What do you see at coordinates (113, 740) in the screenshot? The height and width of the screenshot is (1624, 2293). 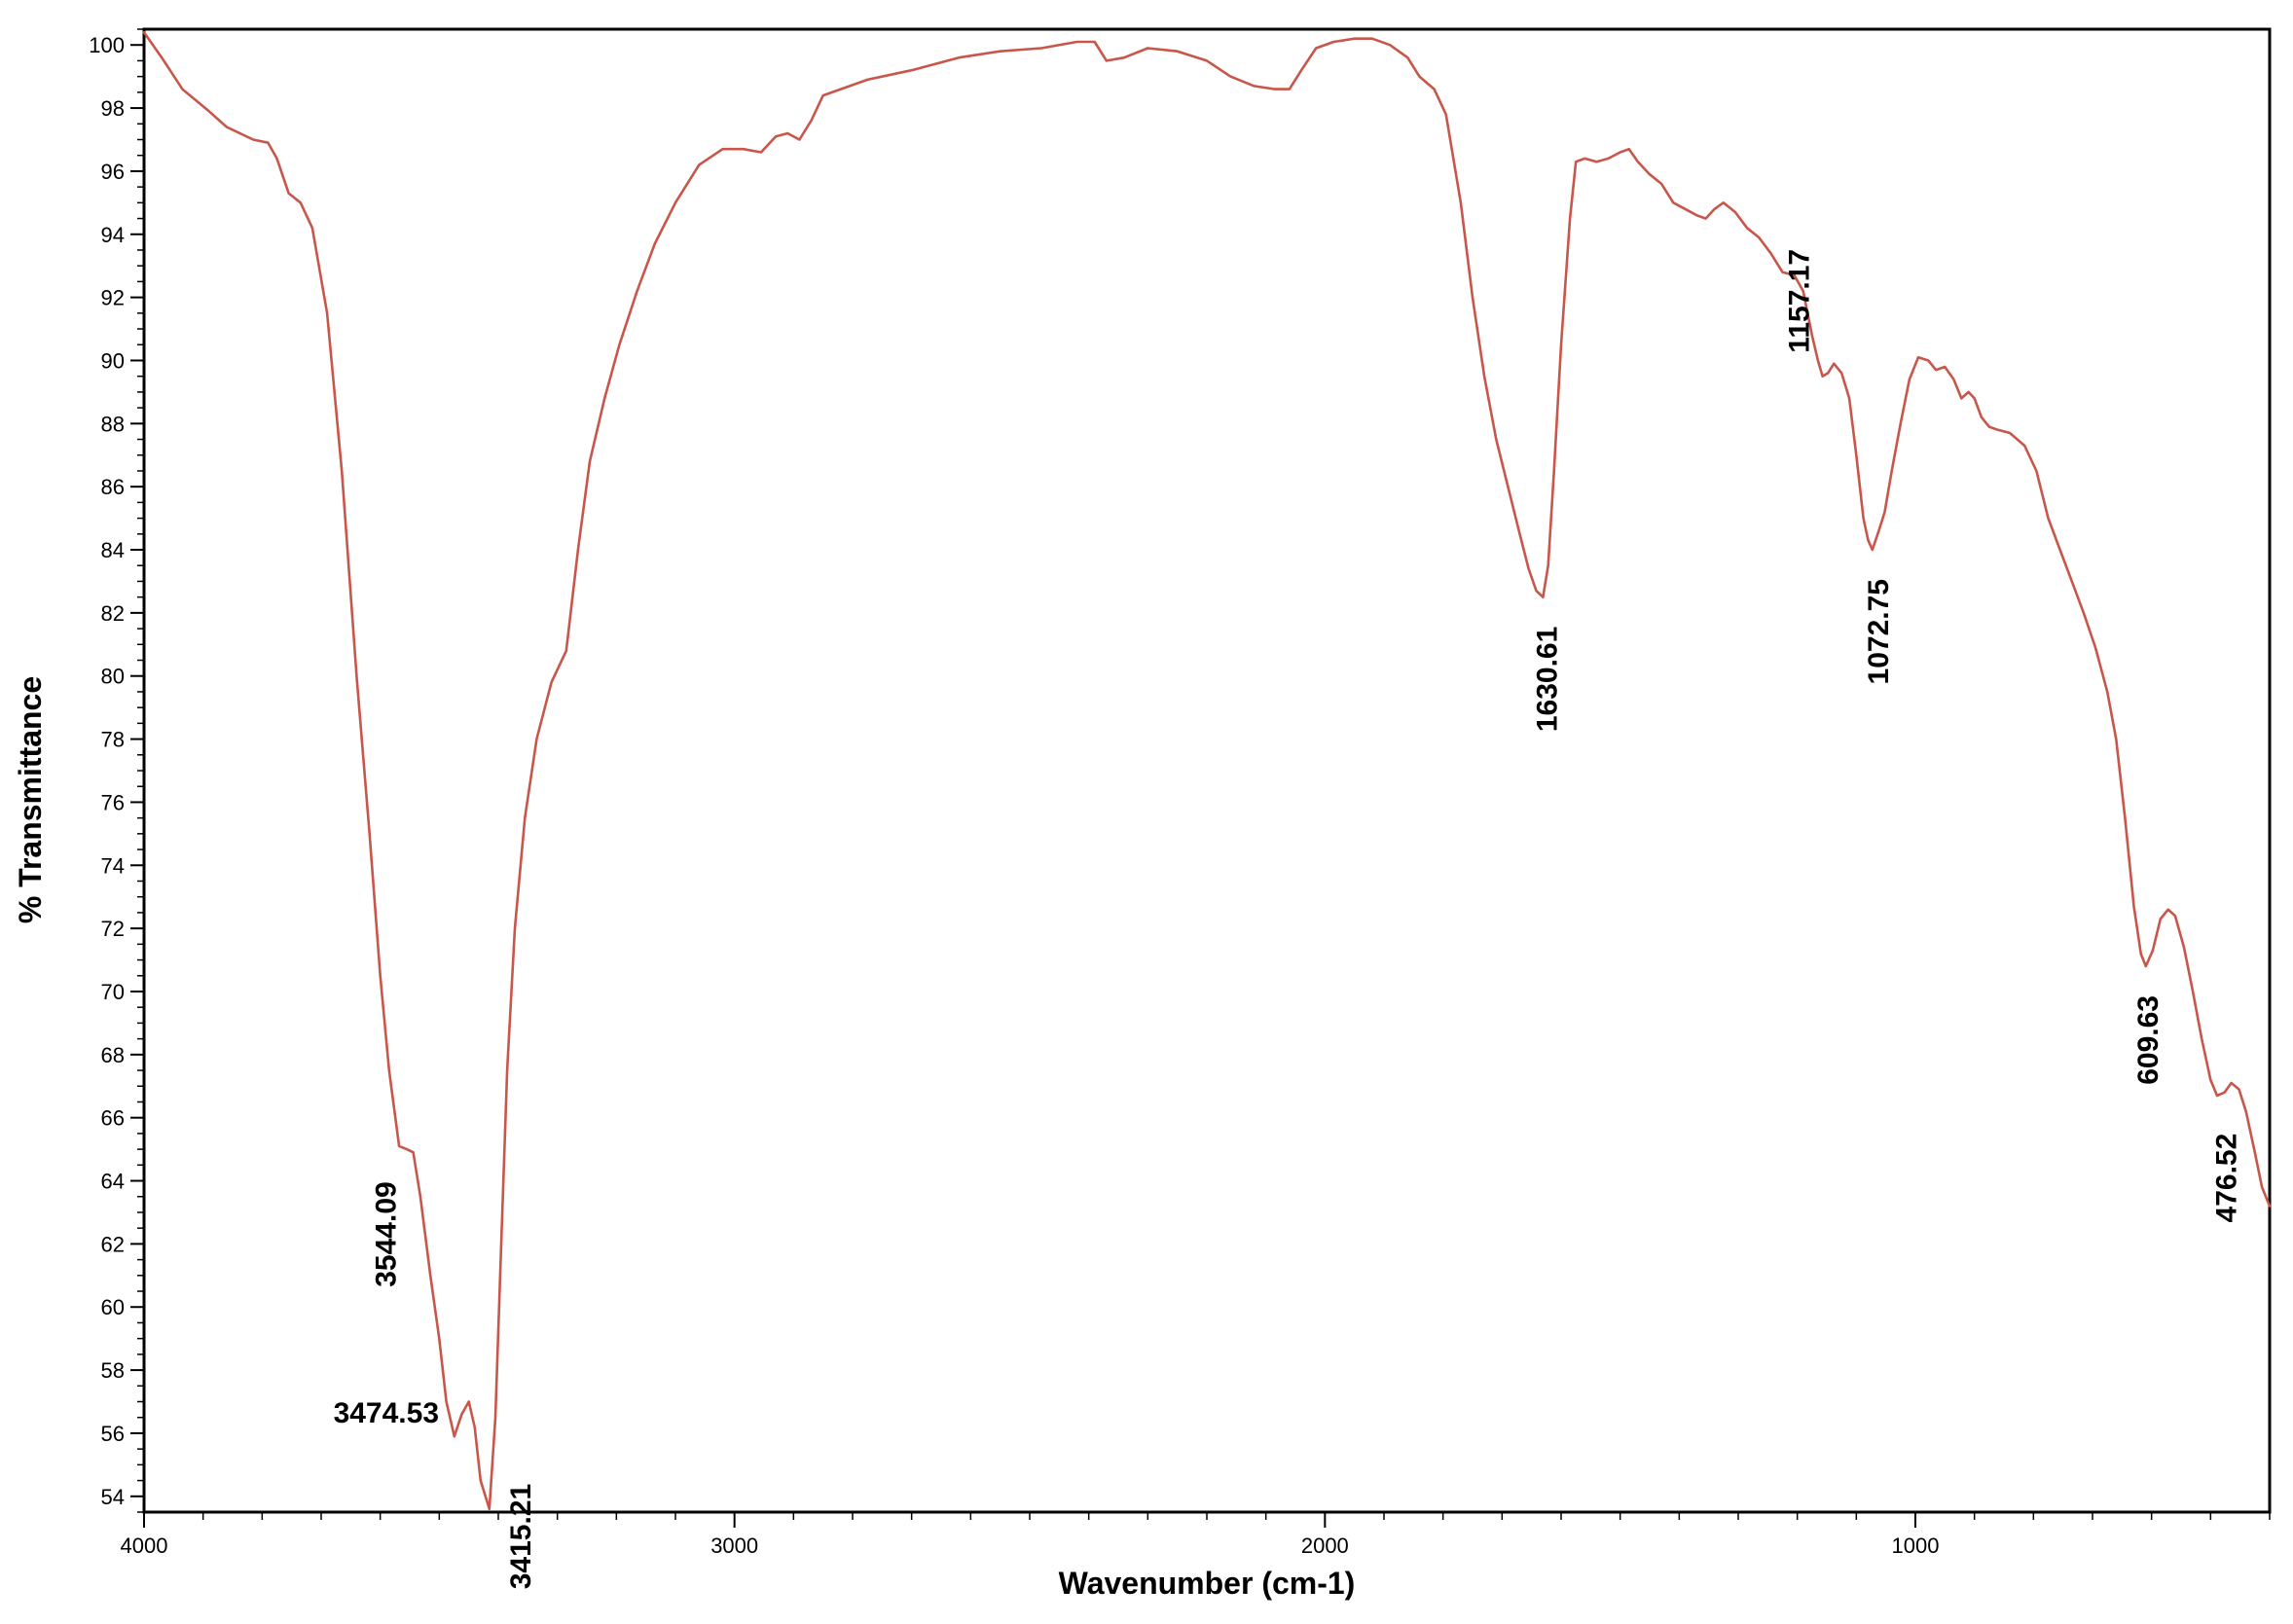 I see `y-tick-label: 78` at bounding box center [113, 740].